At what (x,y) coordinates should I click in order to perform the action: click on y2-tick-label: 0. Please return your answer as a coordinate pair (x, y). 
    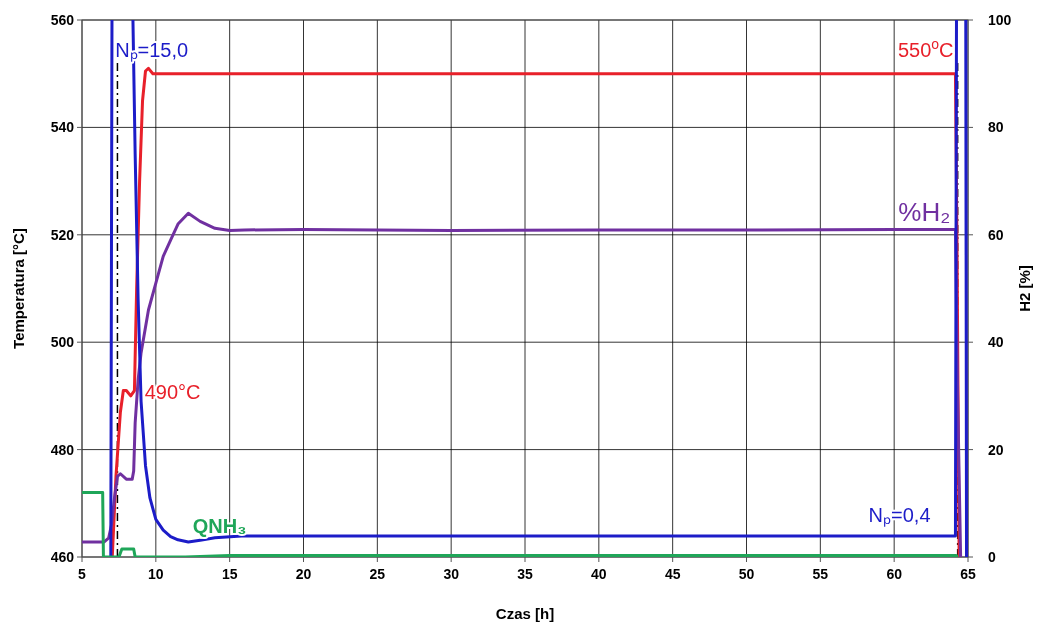
    Looking at the image, I should click on (992, 557).